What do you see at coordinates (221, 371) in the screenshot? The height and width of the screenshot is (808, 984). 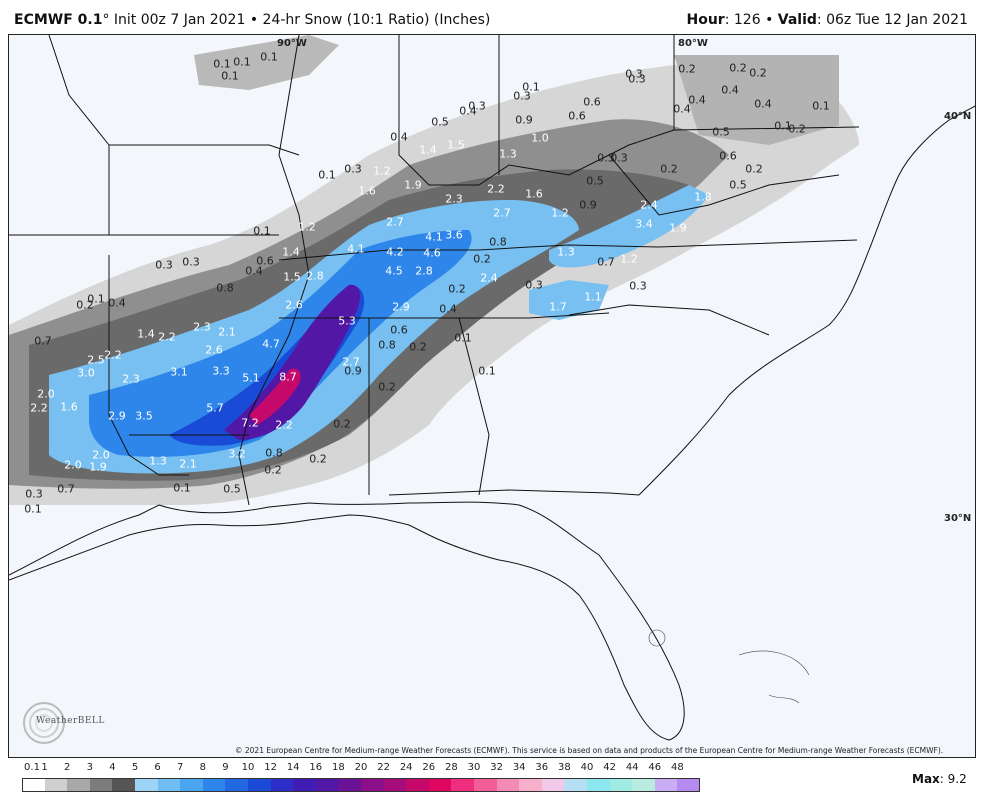 I see `snow-value-label: 3.3` at bounding box center [221, 371].